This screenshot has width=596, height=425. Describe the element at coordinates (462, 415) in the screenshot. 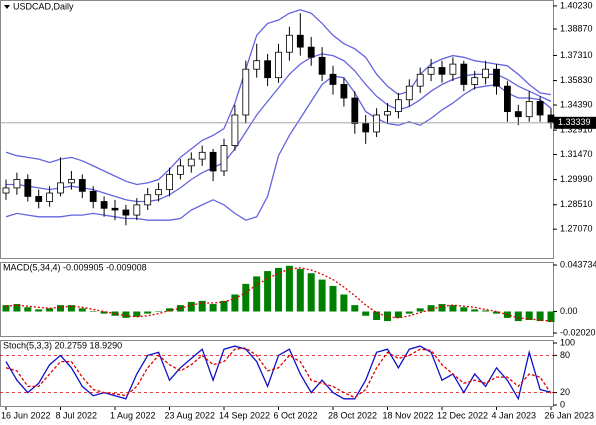

I see `x-tick-label: 12 Dec 2022` at that location.